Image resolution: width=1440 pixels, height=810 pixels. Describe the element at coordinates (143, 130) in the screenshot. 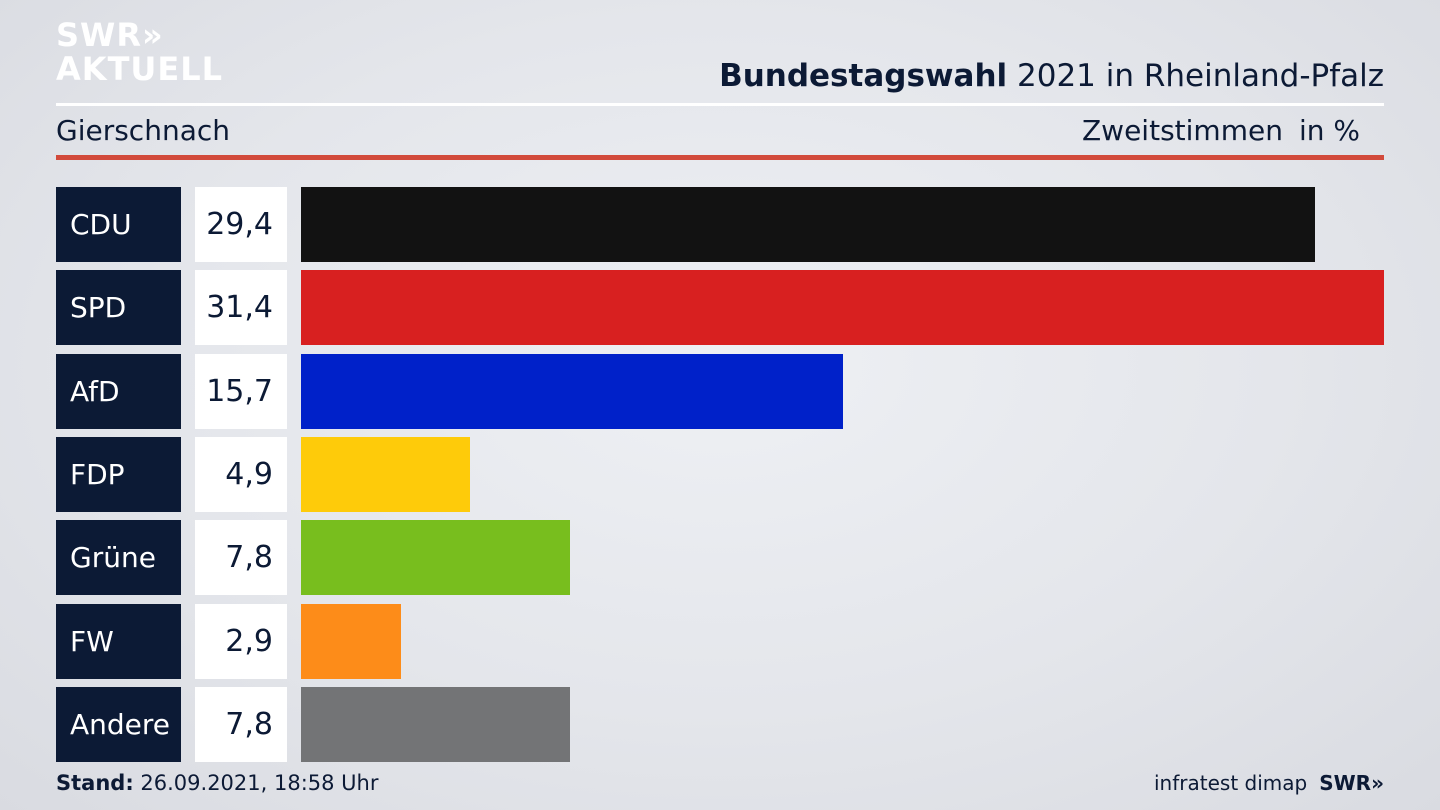

I see `location-label: Gierschnach` at that location.